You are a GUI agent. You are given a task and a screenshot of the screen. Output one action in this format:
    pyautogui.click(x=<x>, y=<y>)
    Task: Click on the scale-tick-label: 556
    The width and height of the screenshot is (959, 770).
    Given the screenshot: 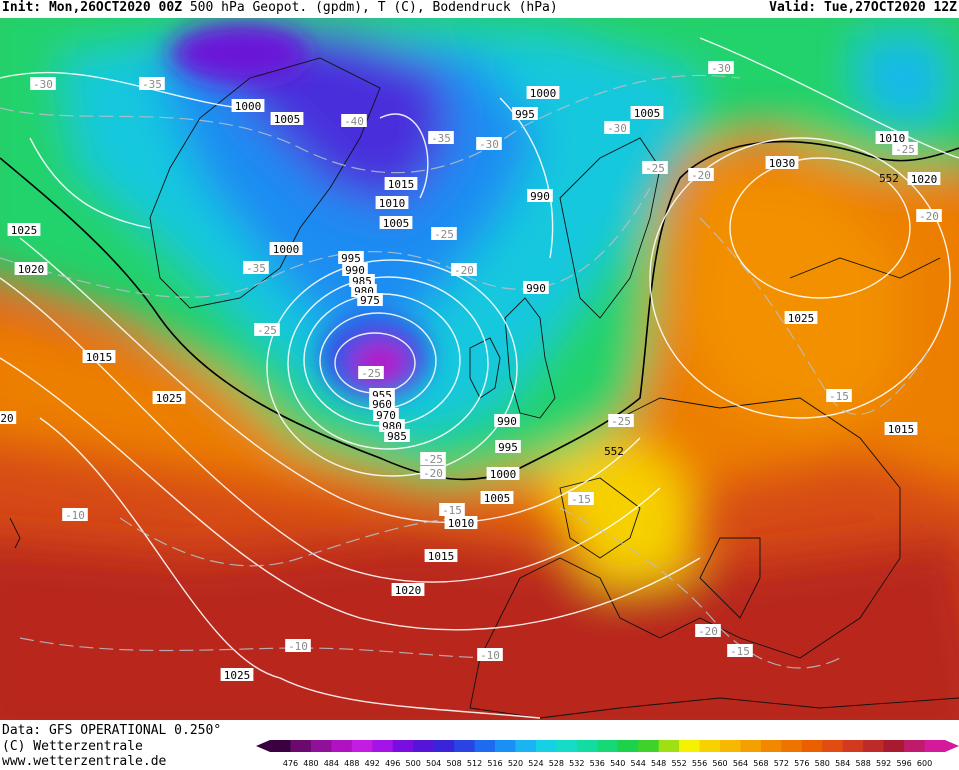 What is the action you would take?
    pyautogui.click(x=699, y=763)
    